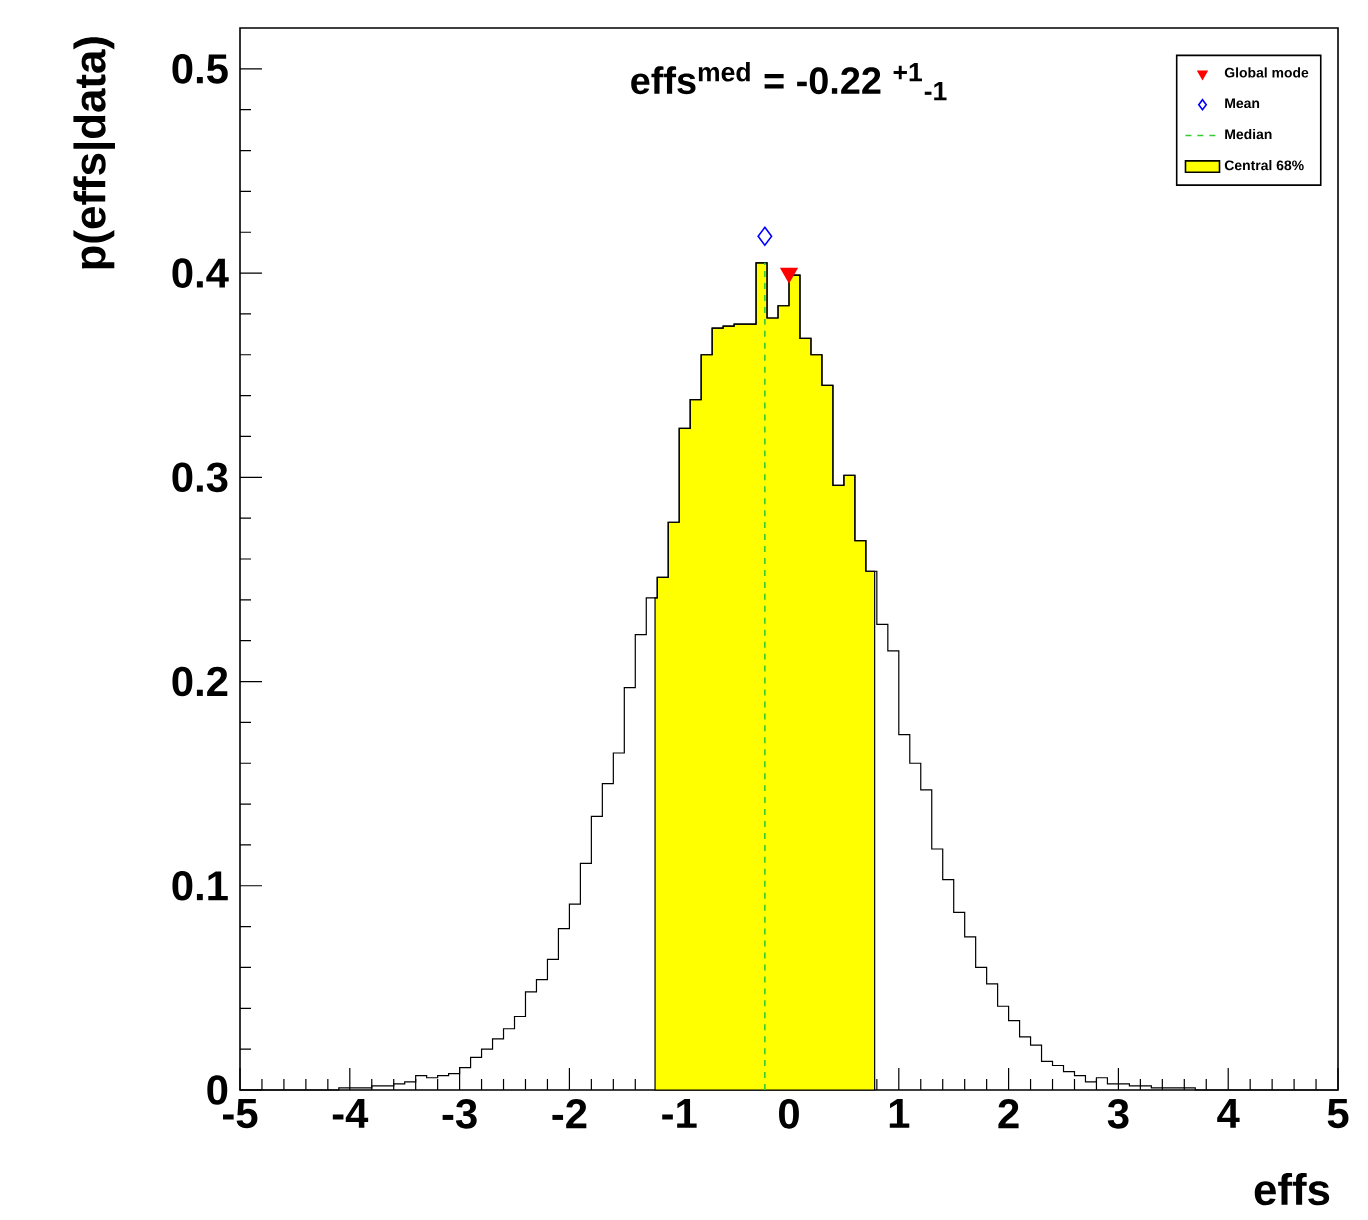 The height and width of the screenshot is (1220, 1368). What do you see at coordinates (200, 477) in the screenshot?
I see `y-tick-label: 0.3` at bounding box center [200, 477].